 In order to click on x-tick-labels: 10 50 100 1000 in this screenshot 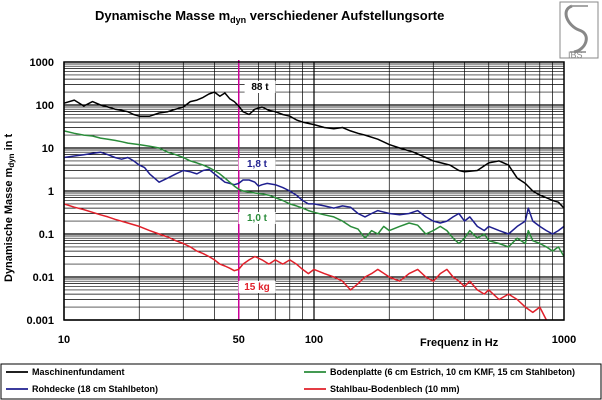, I will do `click(317, 340)`.